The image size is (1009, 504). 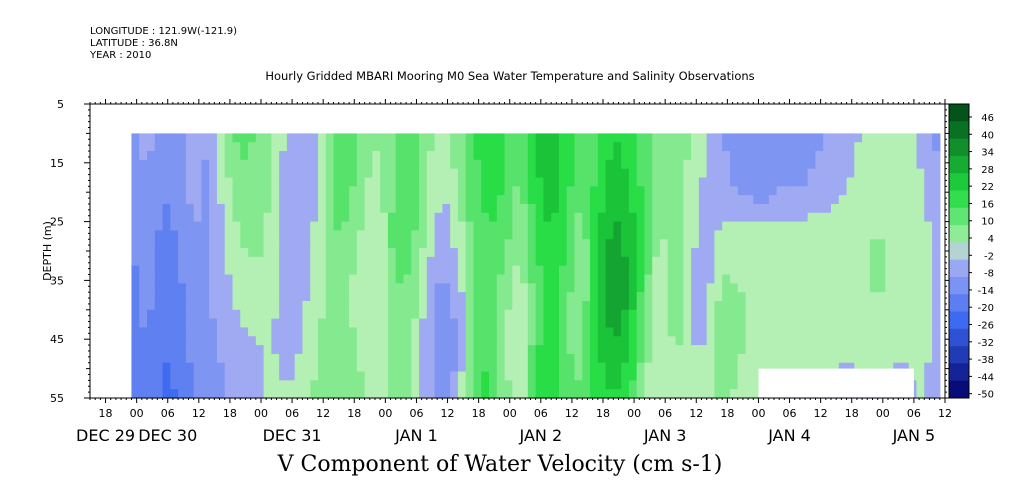 I want to click on x-tick-label: 18, so click(x=230, y=413).